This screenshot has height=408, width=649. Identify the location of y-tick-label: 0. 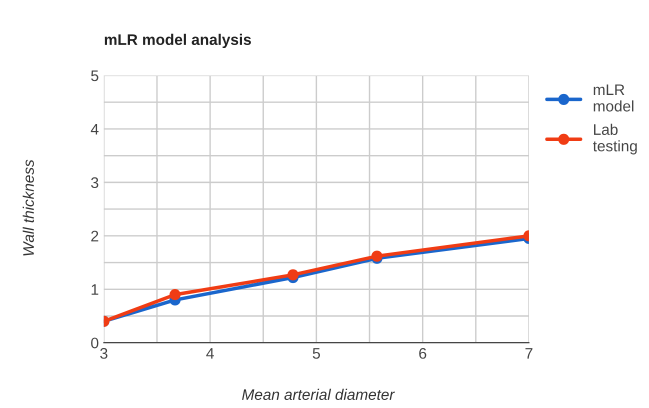
(94, 343).